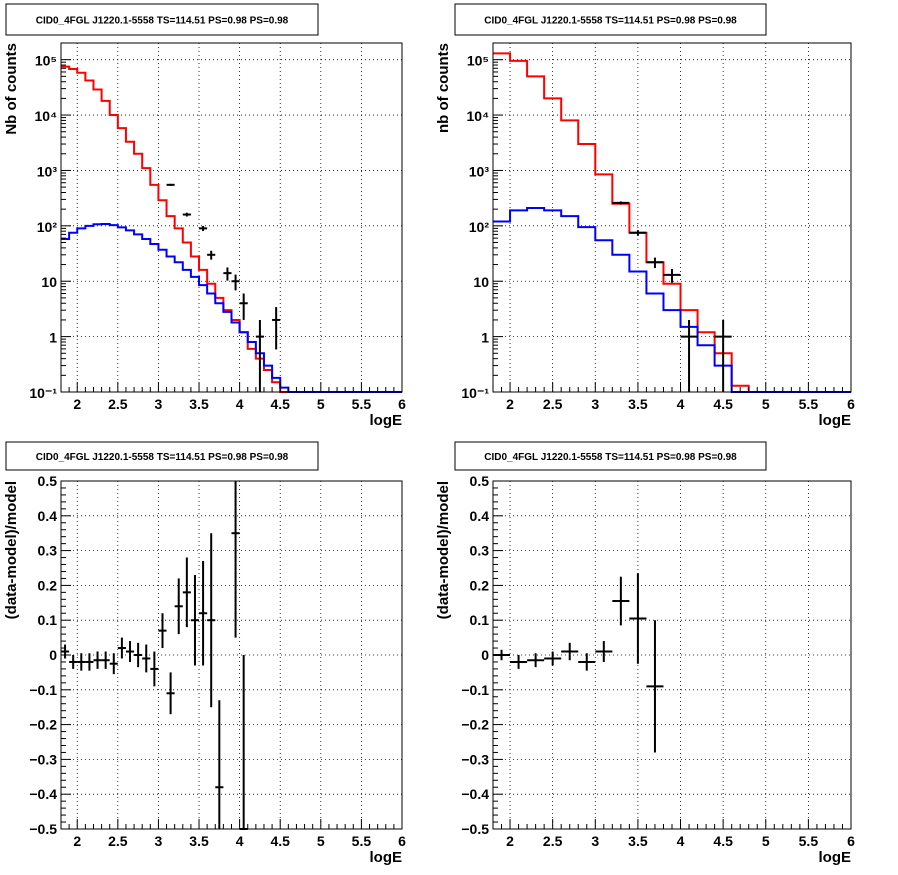  I want to click on y-axis-label: nb of counts, so click(443, 88).